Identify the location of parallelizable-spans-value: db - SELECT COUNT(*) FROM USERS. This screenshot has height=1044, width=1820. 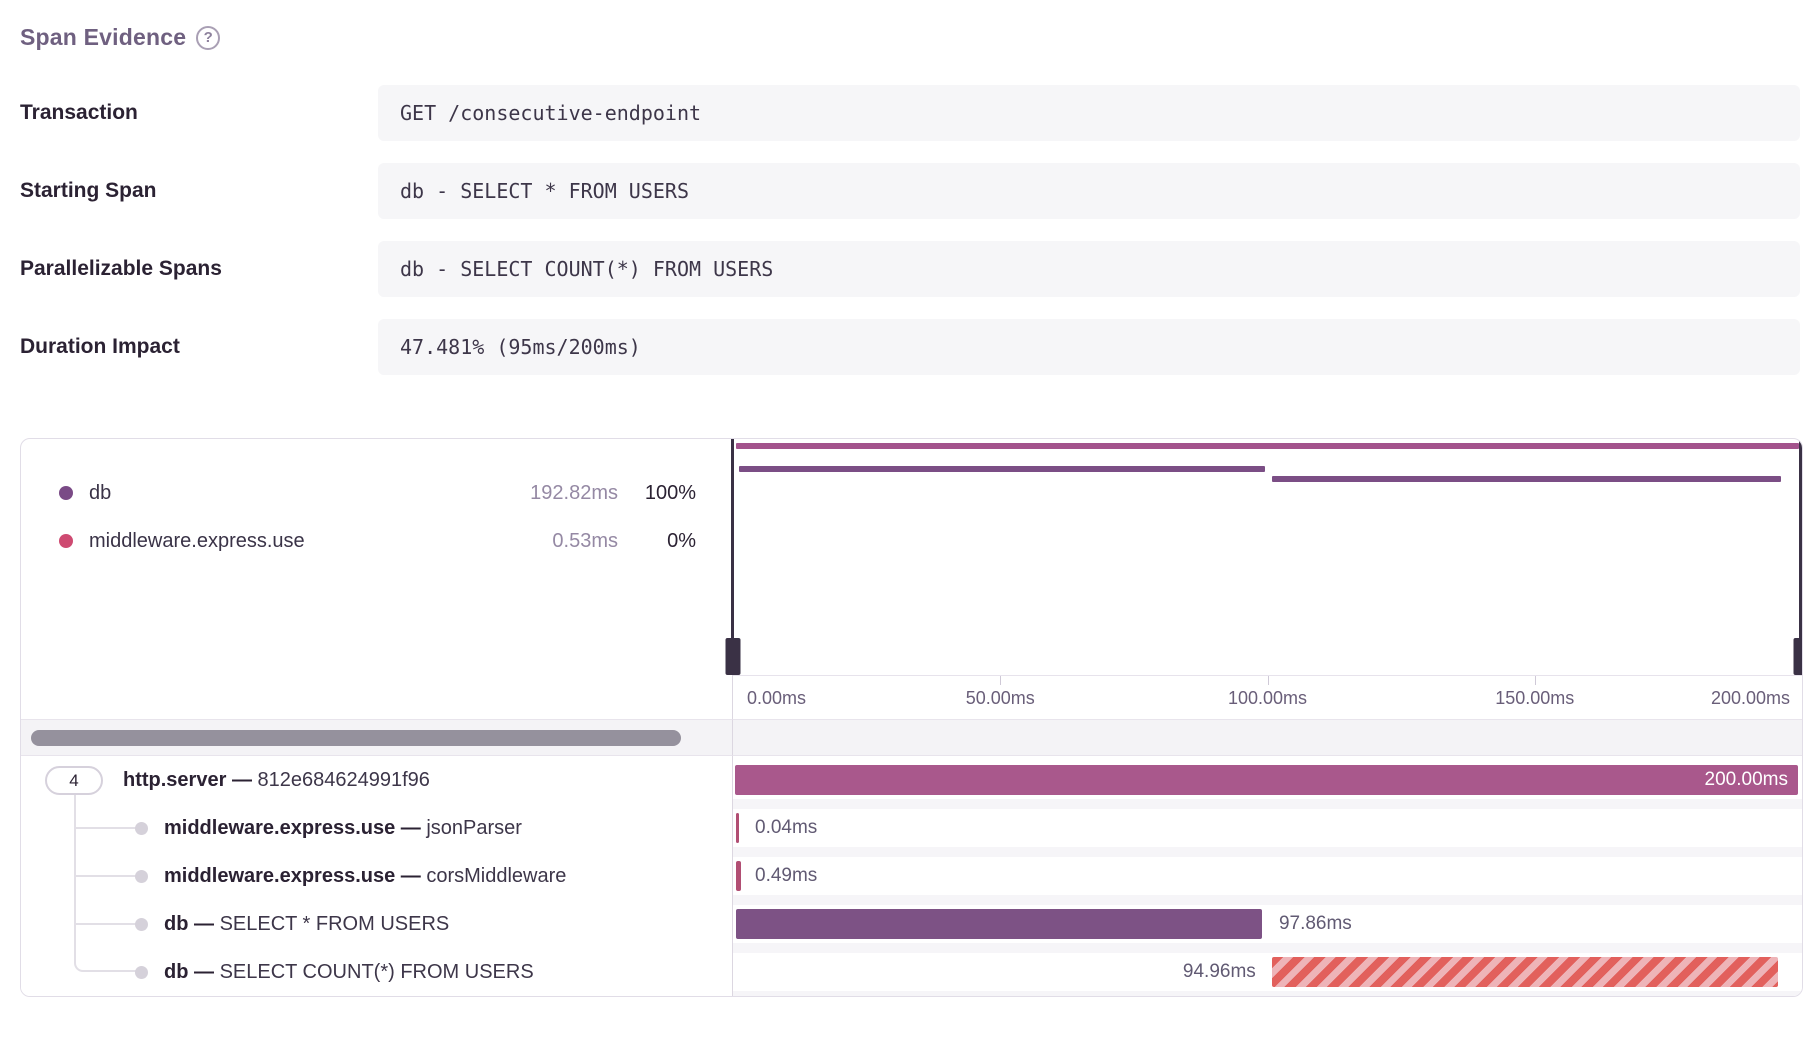
(1089, 269).